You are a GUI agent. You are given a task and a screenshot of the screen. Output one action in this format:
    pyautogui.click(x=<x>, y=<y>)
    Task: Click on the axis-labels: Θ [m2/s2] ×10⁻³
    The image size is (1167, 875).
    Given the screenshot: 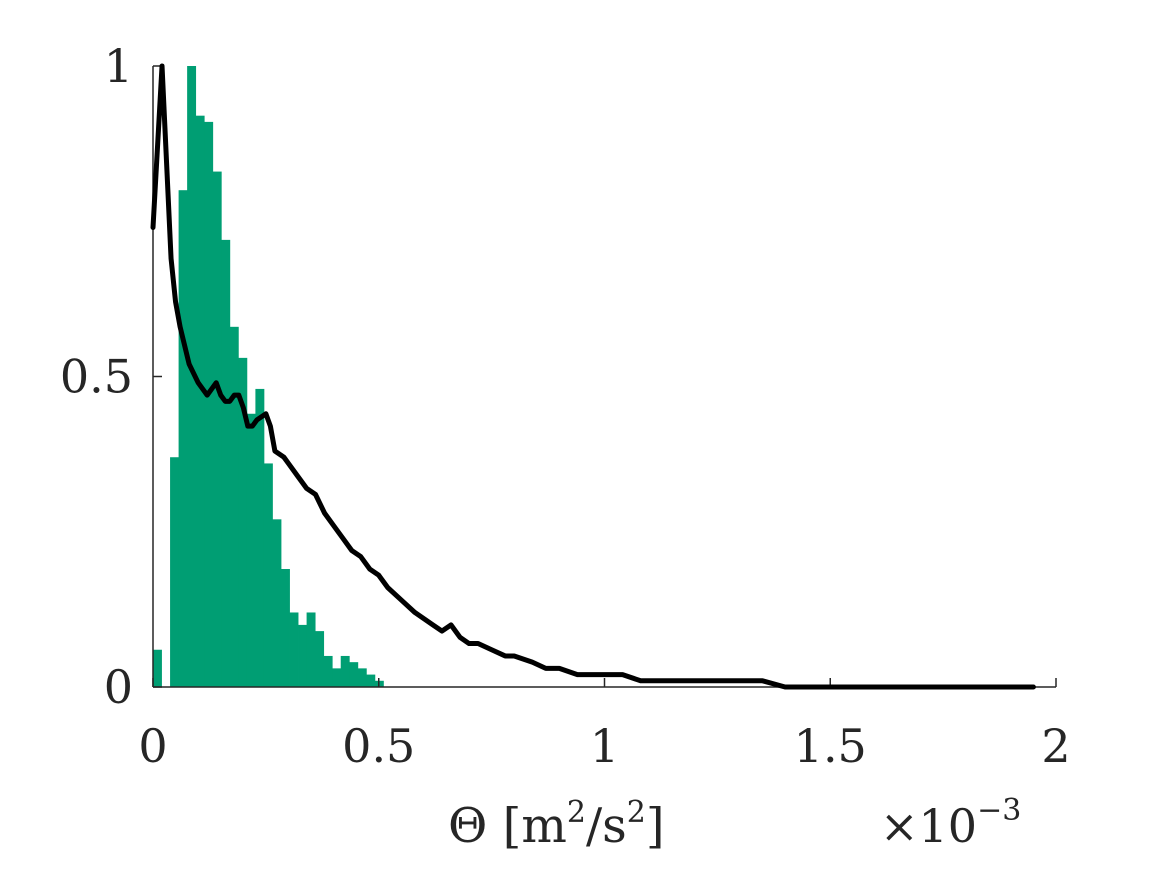 What is the action you would take?
    pyautogui.click(x=734, y=823)
    